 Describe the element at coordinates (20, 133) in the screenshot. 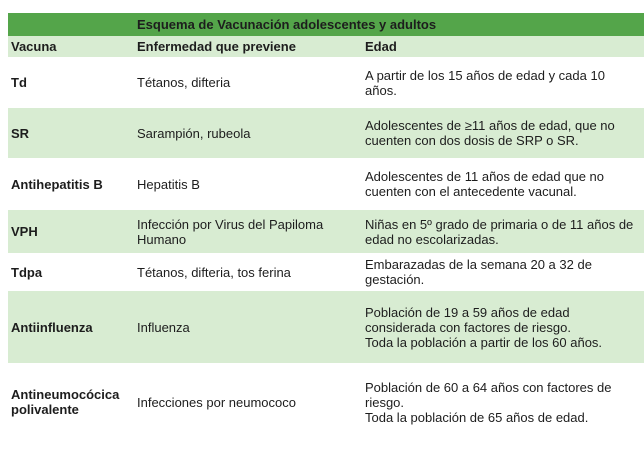

I see `vaccine-name-cell: SR` at that location.